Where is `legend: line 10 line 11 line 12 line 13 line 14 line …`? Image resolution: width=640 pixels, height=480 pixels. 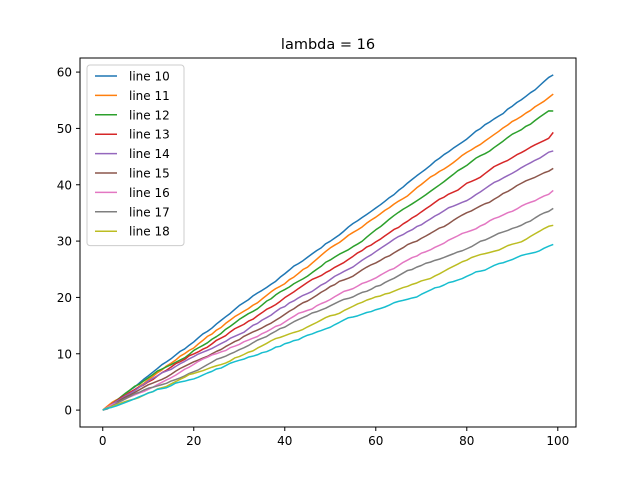
legend: line 10 line 11 line 12 line 13 line 14 line … is located at coordinates (135, 155).